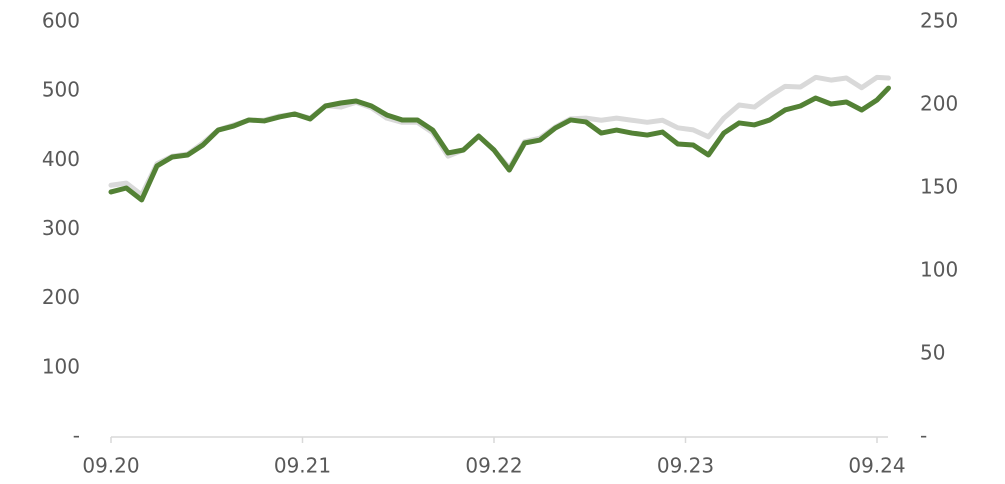  Describe the element at coordinates (939, 187) in the screenshot. I see `y2-tick-label: 150` at that location.